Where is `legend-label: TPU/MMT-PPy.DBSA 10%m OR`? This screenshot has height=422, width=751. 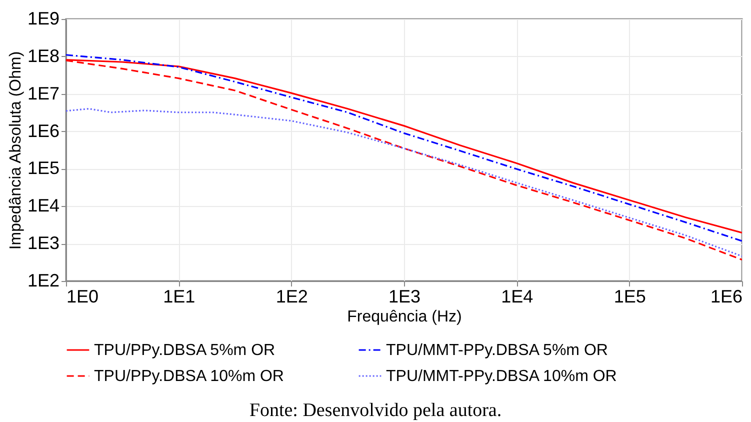 legend-label: TPU/MMT-PPy.DBSA 10%m OR is located at coordinates (501, 376).